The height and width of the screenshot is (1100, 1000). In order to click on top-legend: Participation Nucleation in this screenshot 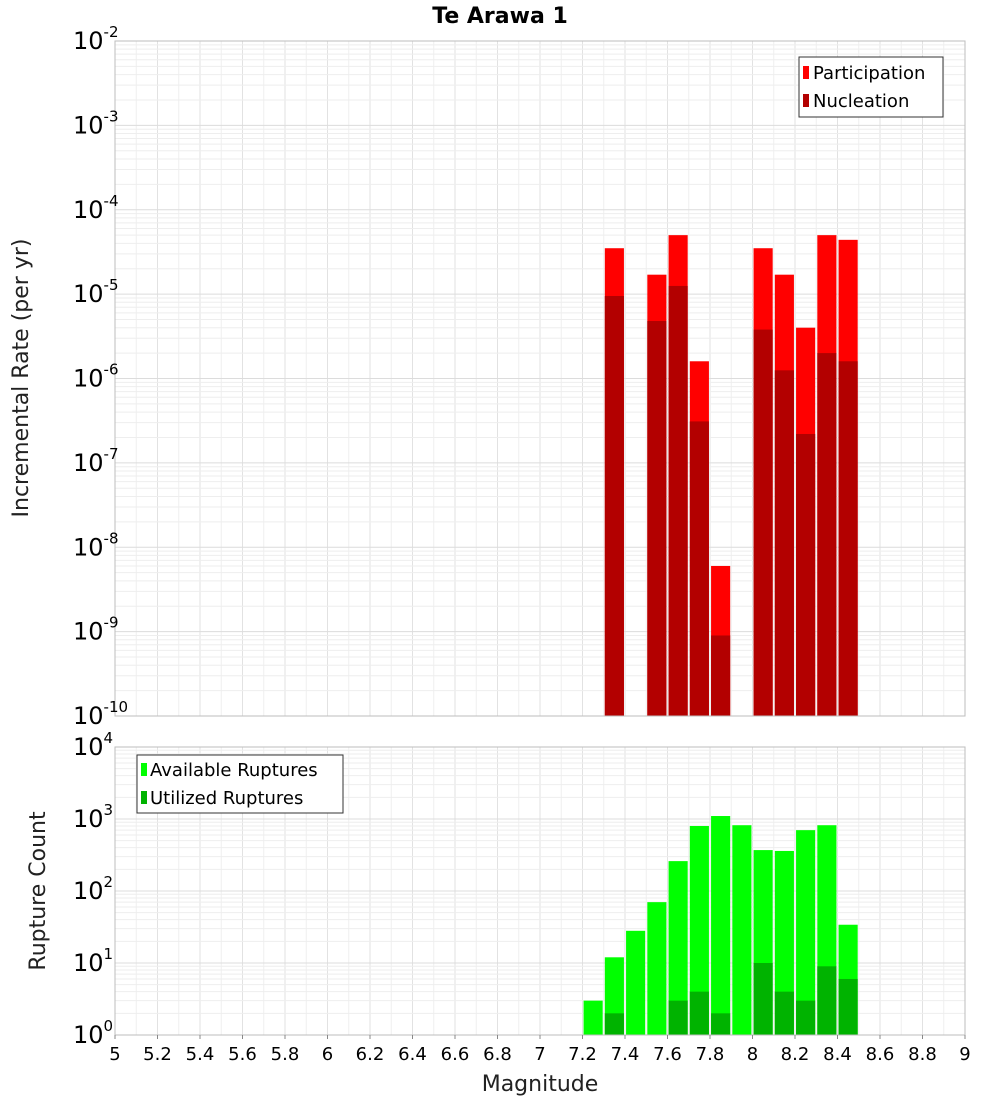, I will do `click(871, 87)`.